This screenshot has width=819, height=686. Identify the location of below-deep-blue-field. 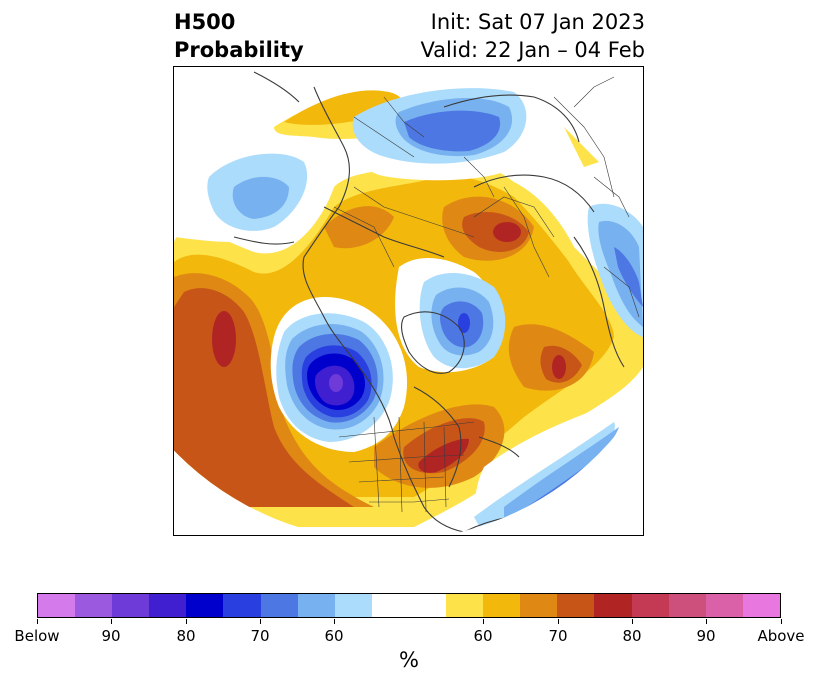
(385, 365).